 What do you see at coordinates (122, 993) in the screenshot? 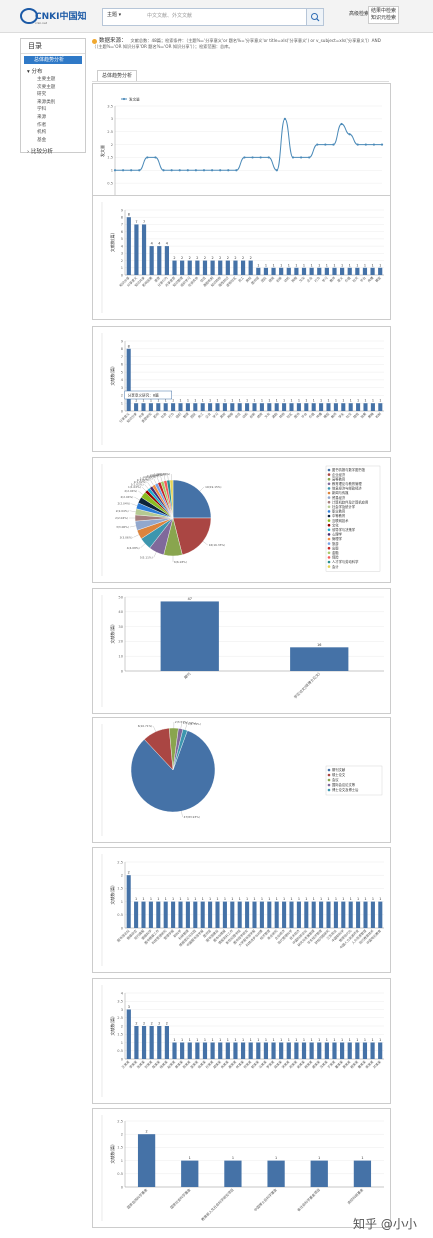
I see `y-tick-label: 4` at bounding box center [122, 993].